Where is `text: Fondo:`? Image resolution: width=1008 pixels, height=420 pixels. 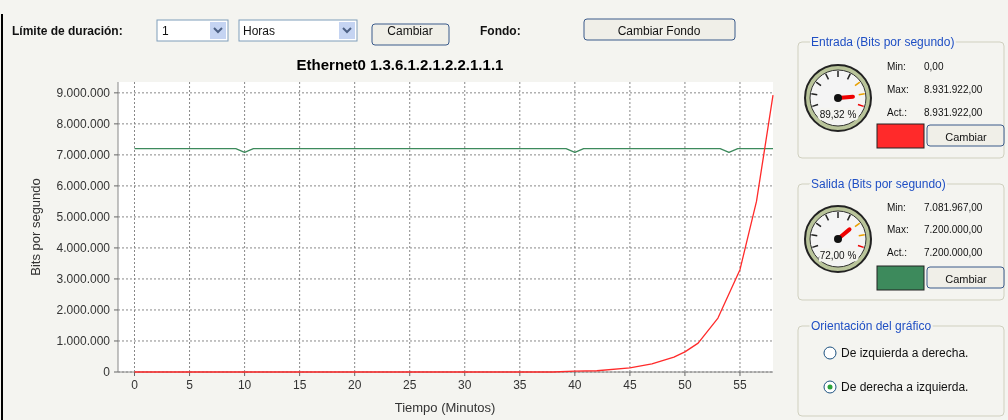 text: Fondo: is located at coordinates (500, 31).